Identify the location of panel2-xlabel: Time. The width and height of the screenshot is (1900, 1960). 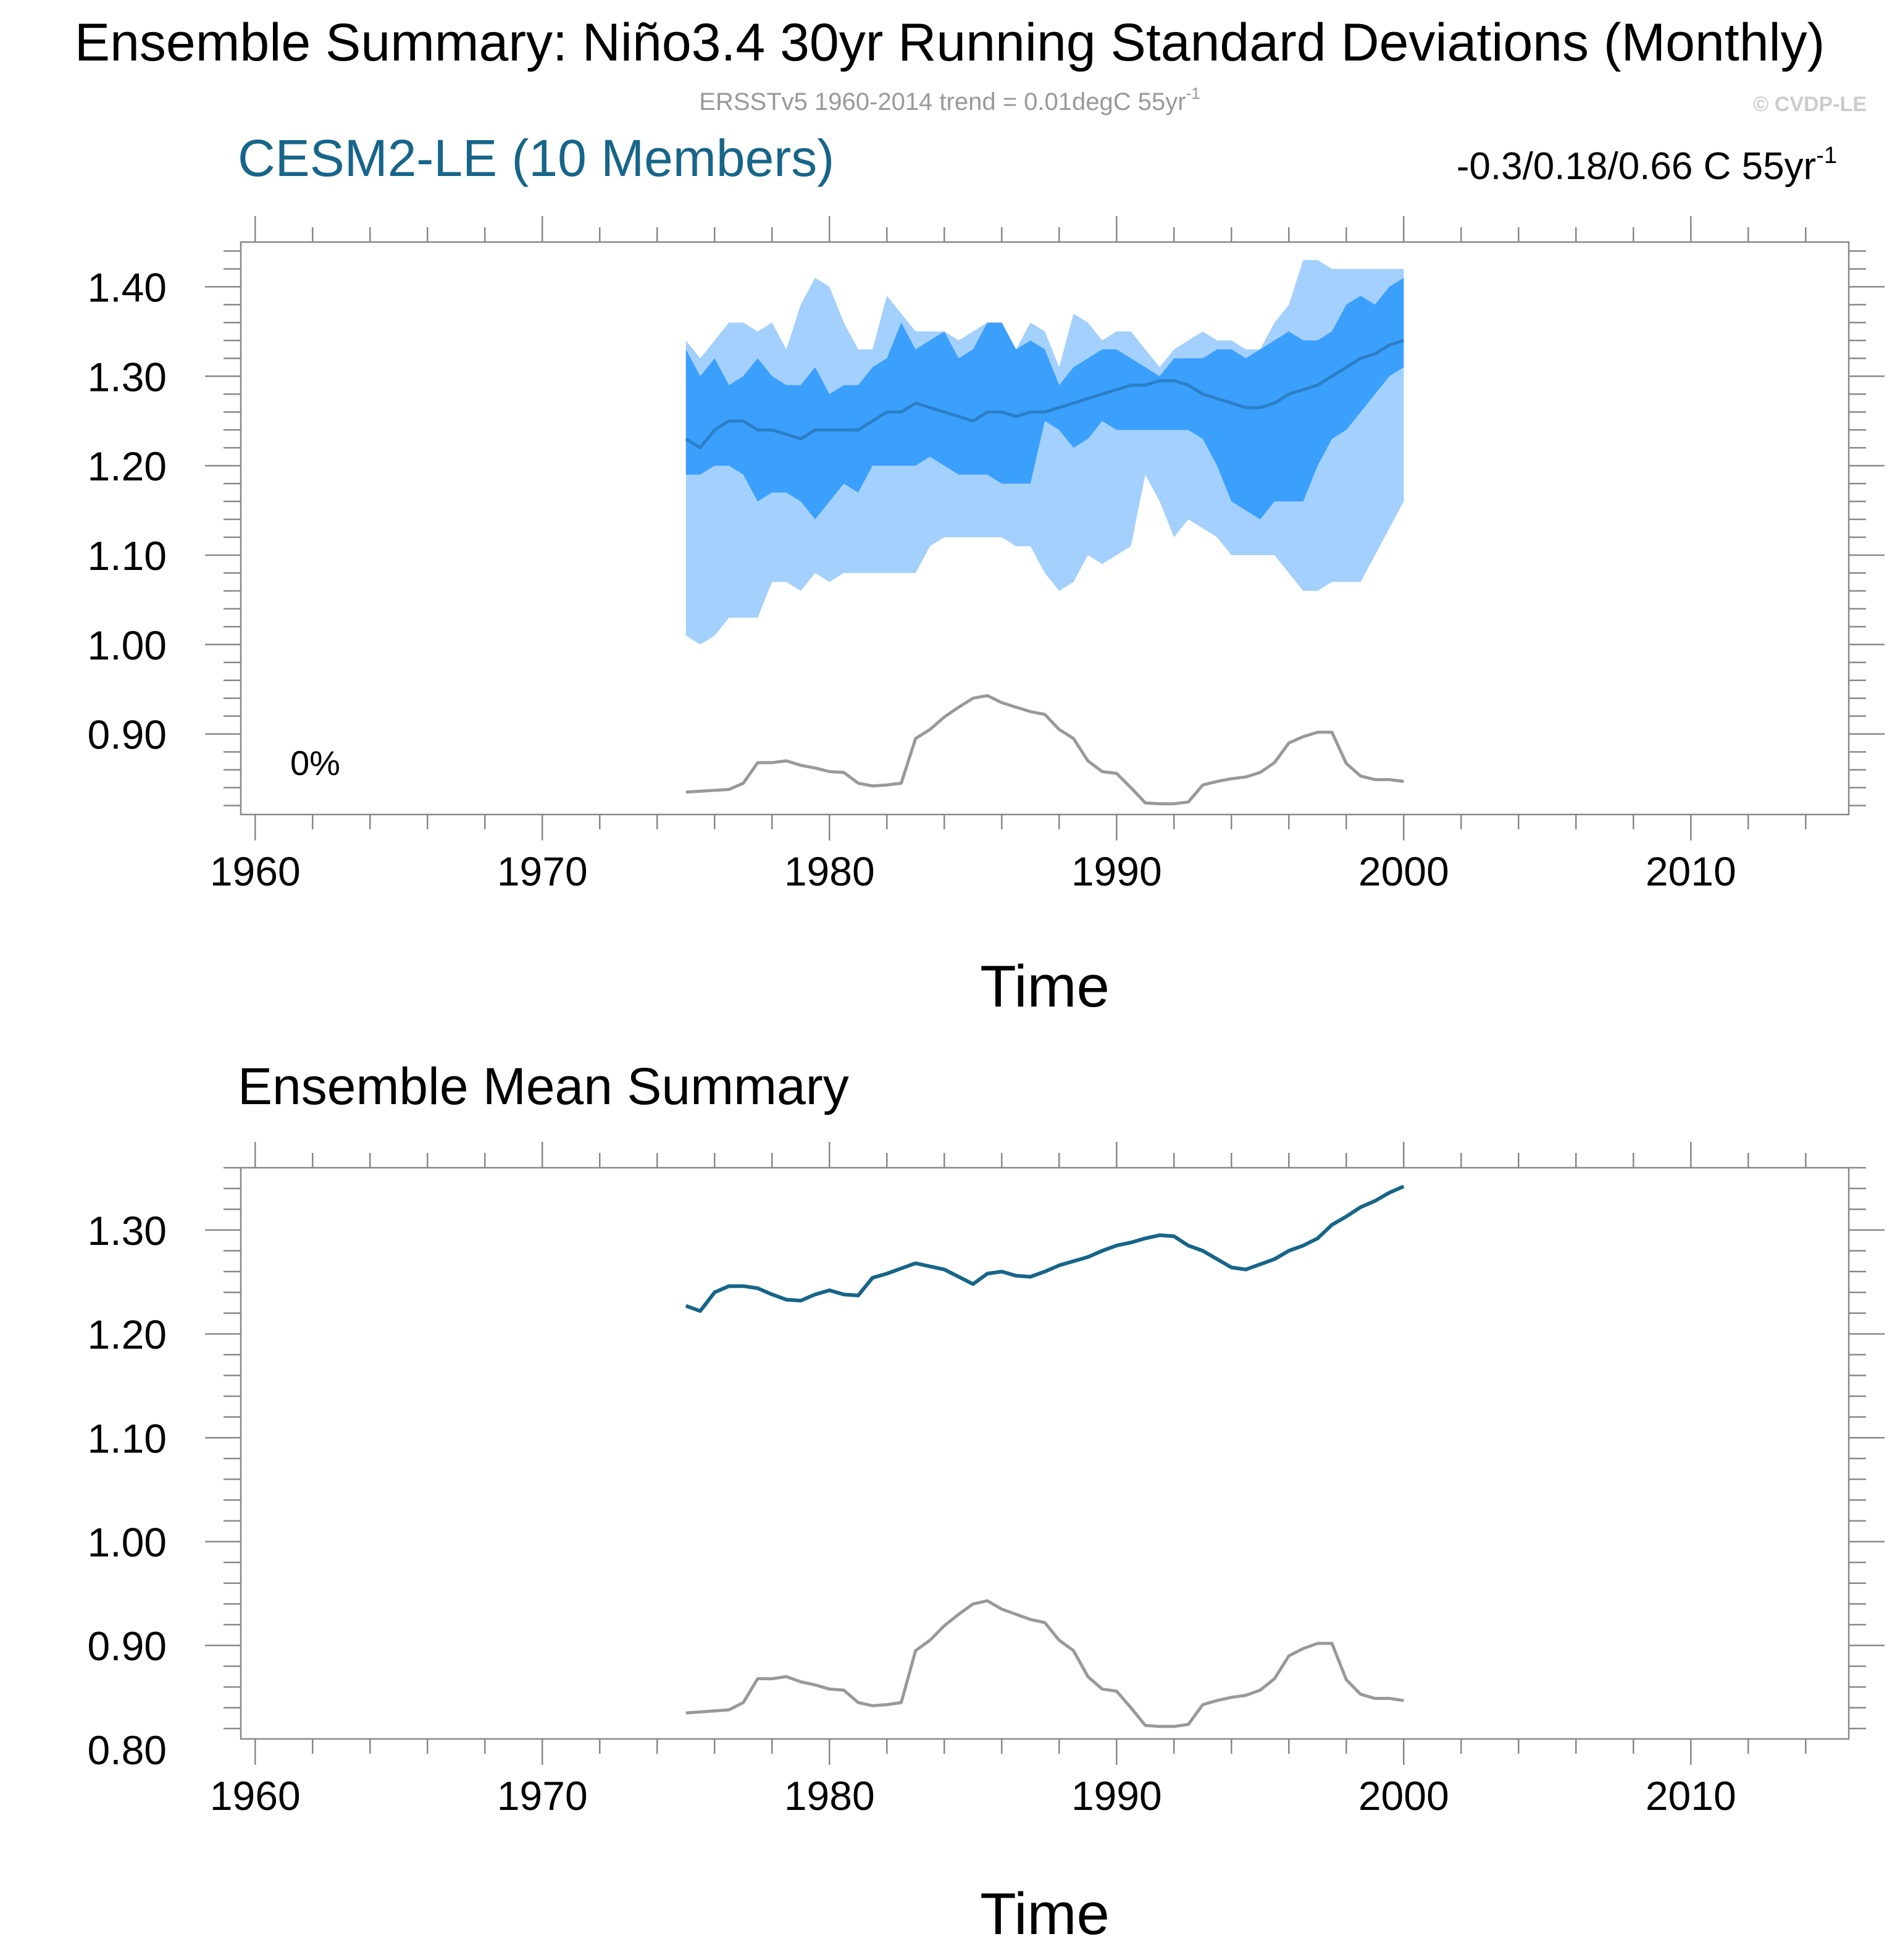
(1045, 1914).